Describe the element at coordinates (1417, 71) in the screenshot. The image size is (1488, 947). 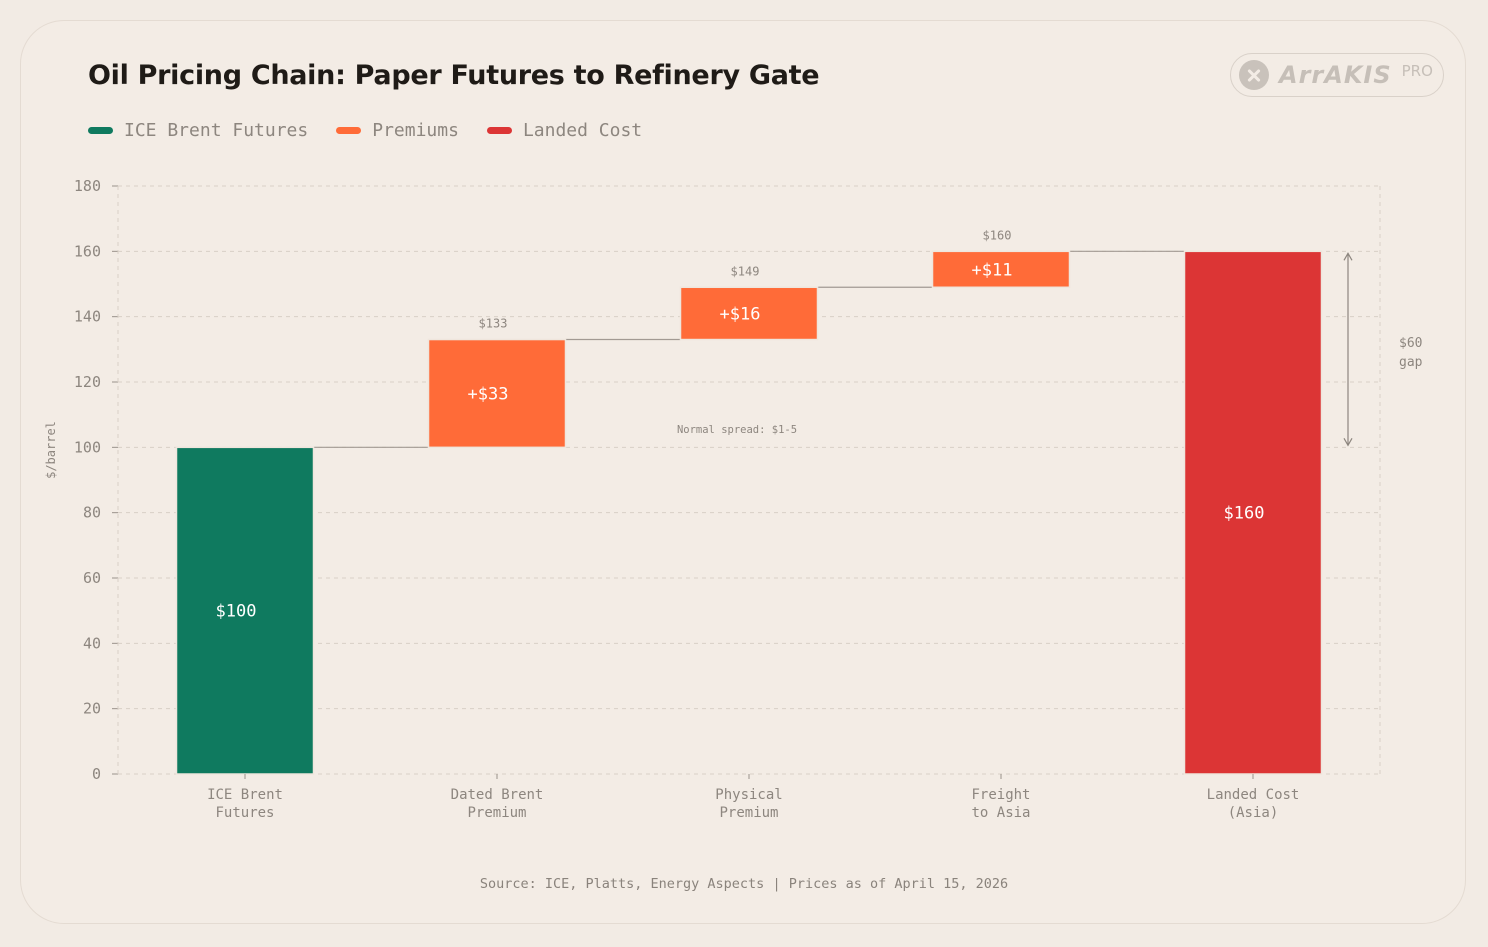
I see `brand-tier: PRO` at that location.